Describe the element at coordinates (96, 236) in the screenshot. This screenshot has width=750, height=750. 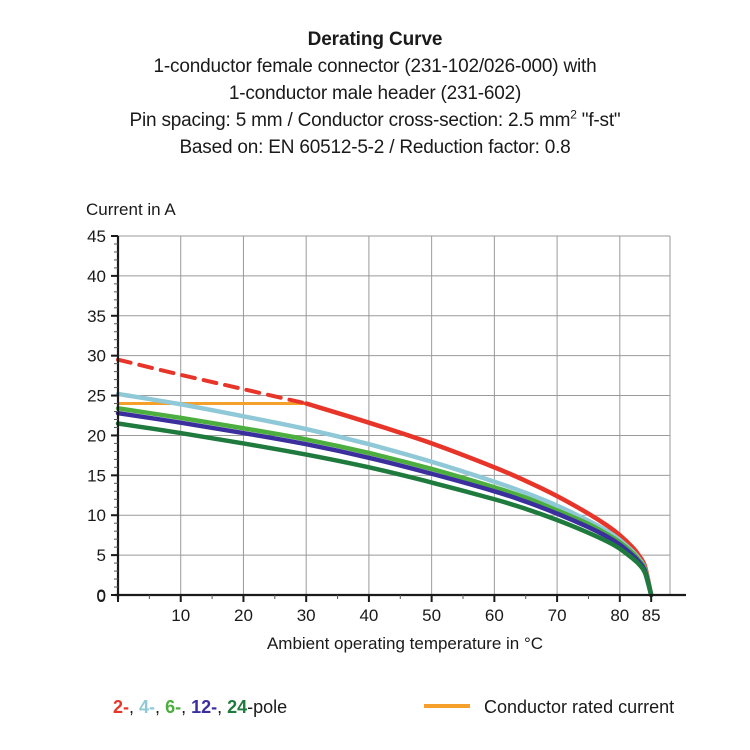
I see `y-tick-label-45: 45` at that location.